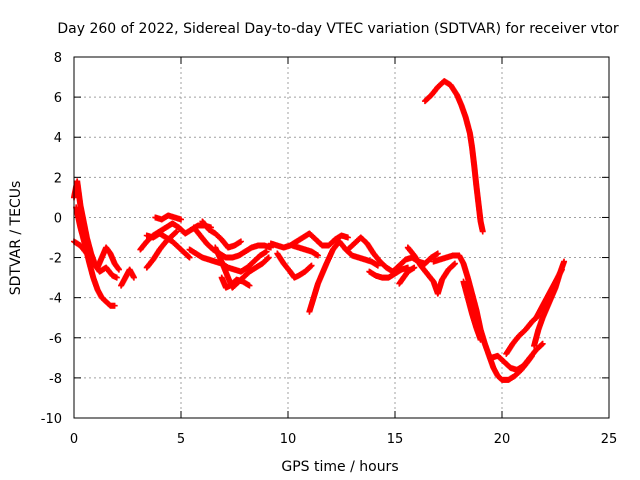 The width and height of the screenshot is (640, 480). Describe the element at coordinates (58, 138) in the screenshot. I see `y-tick-label: 4` at that location.